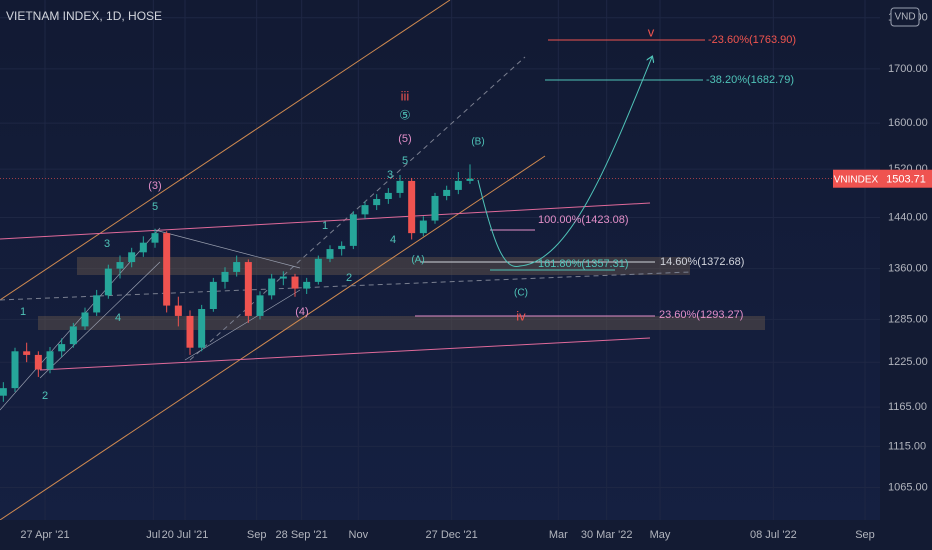 This screenshot has height=550, width=932. I want to click on wave-label: (4), so click(301, 312).